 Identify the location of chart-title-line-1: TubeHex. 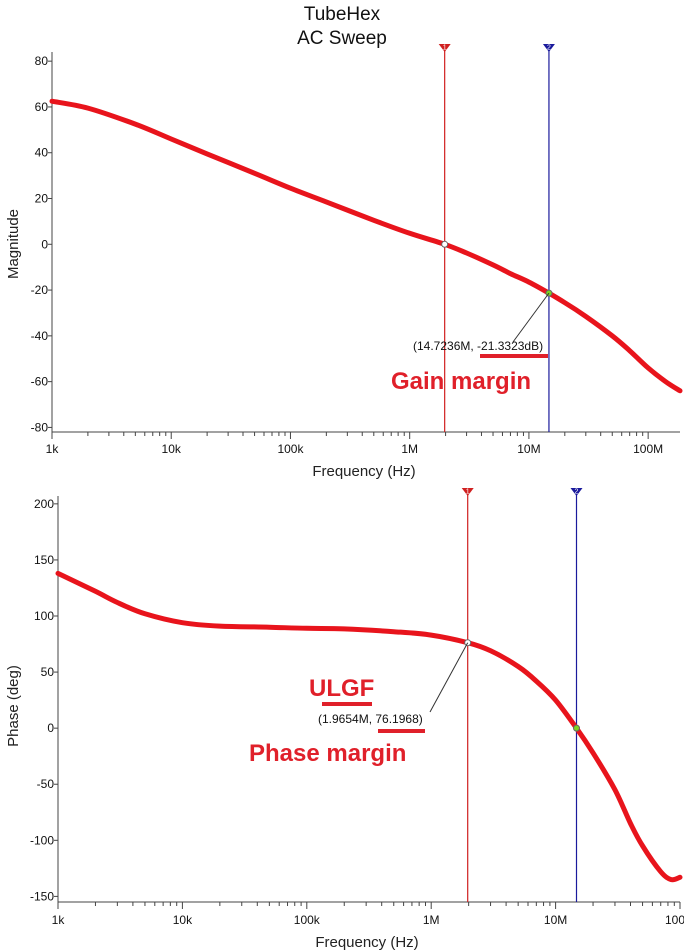
(342, 14).